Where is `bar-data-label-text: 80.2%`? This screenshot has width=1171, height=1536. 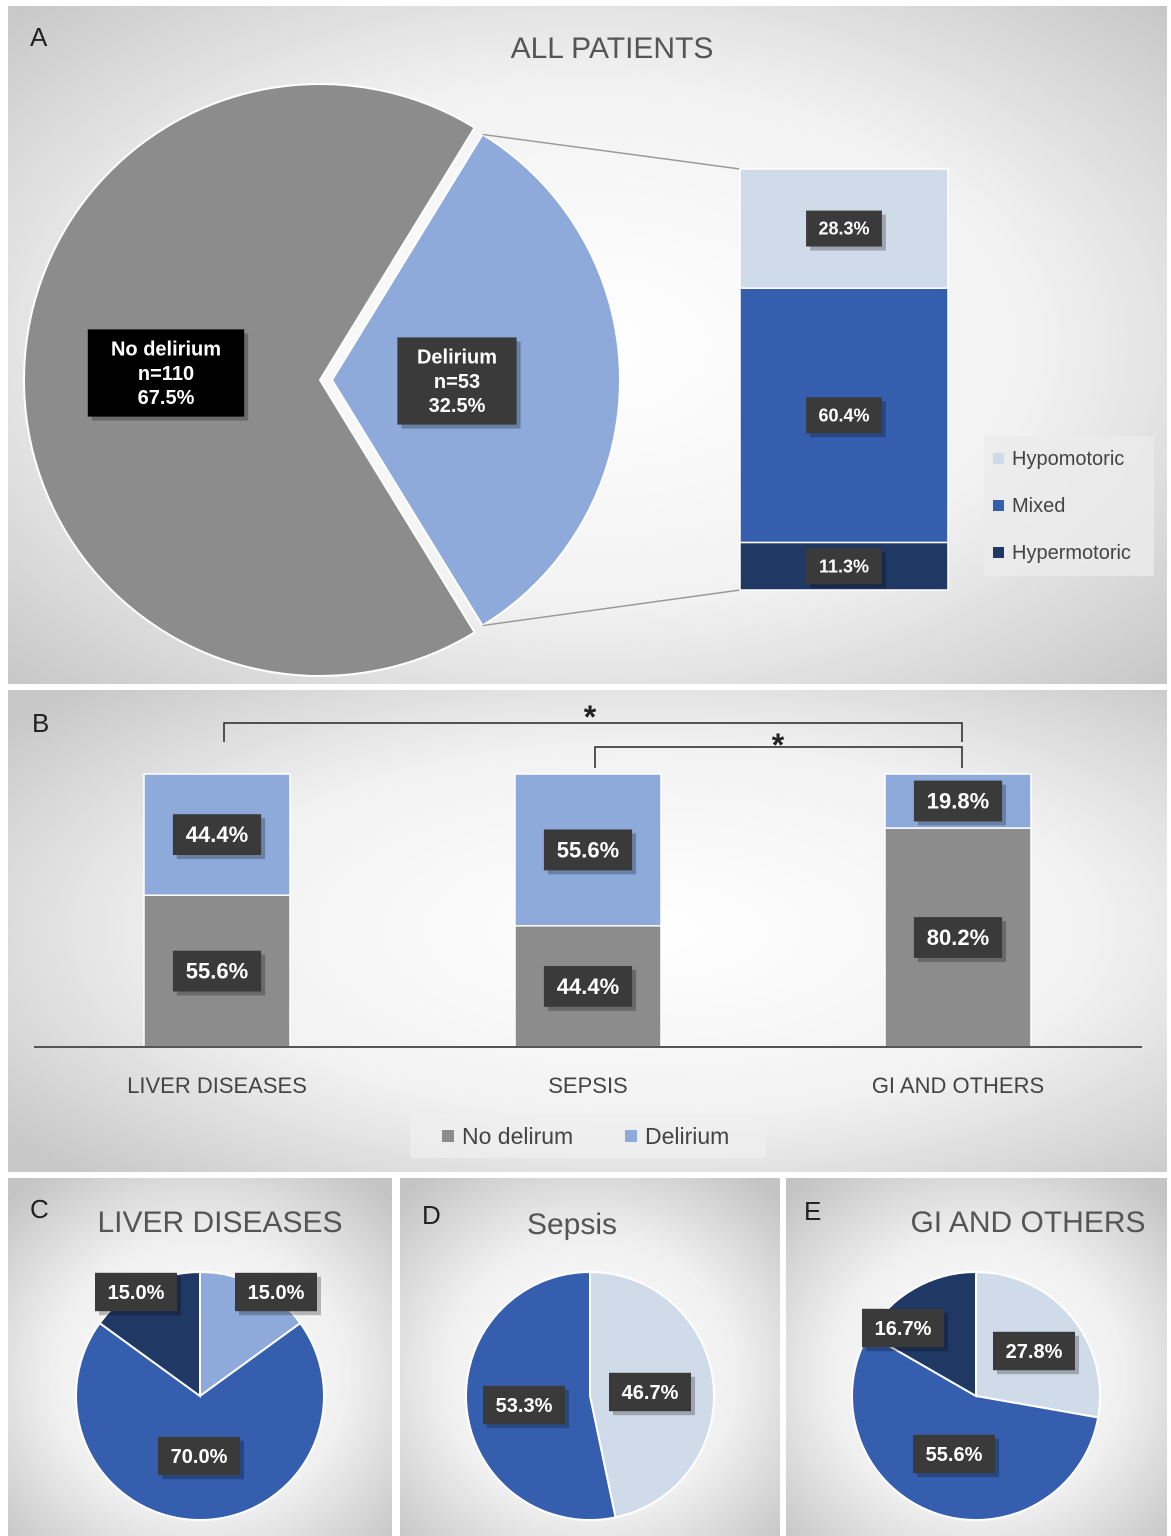 bar-data-label-text: 80.2% is located at coordinates (958, 937).